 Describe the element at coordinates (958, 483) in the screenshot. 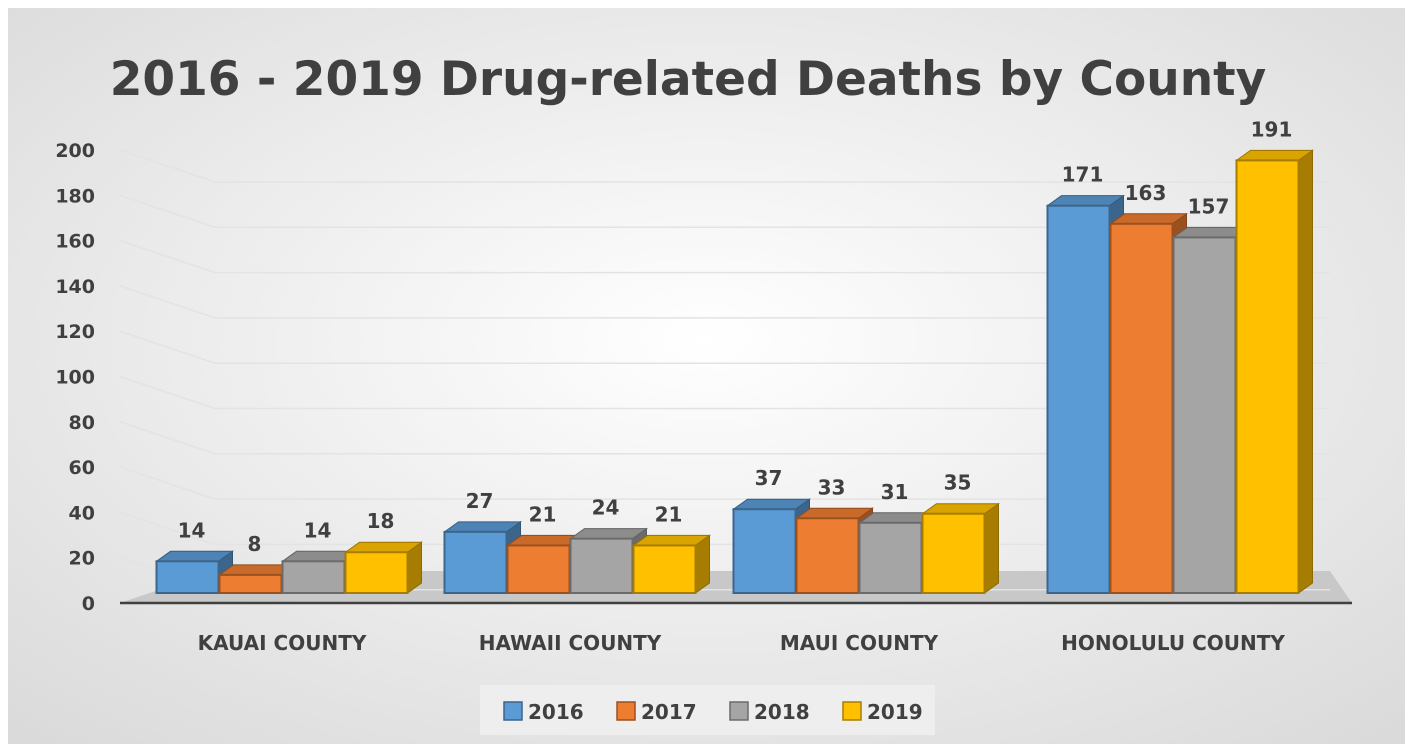

I see `data-label: 35` at that location.